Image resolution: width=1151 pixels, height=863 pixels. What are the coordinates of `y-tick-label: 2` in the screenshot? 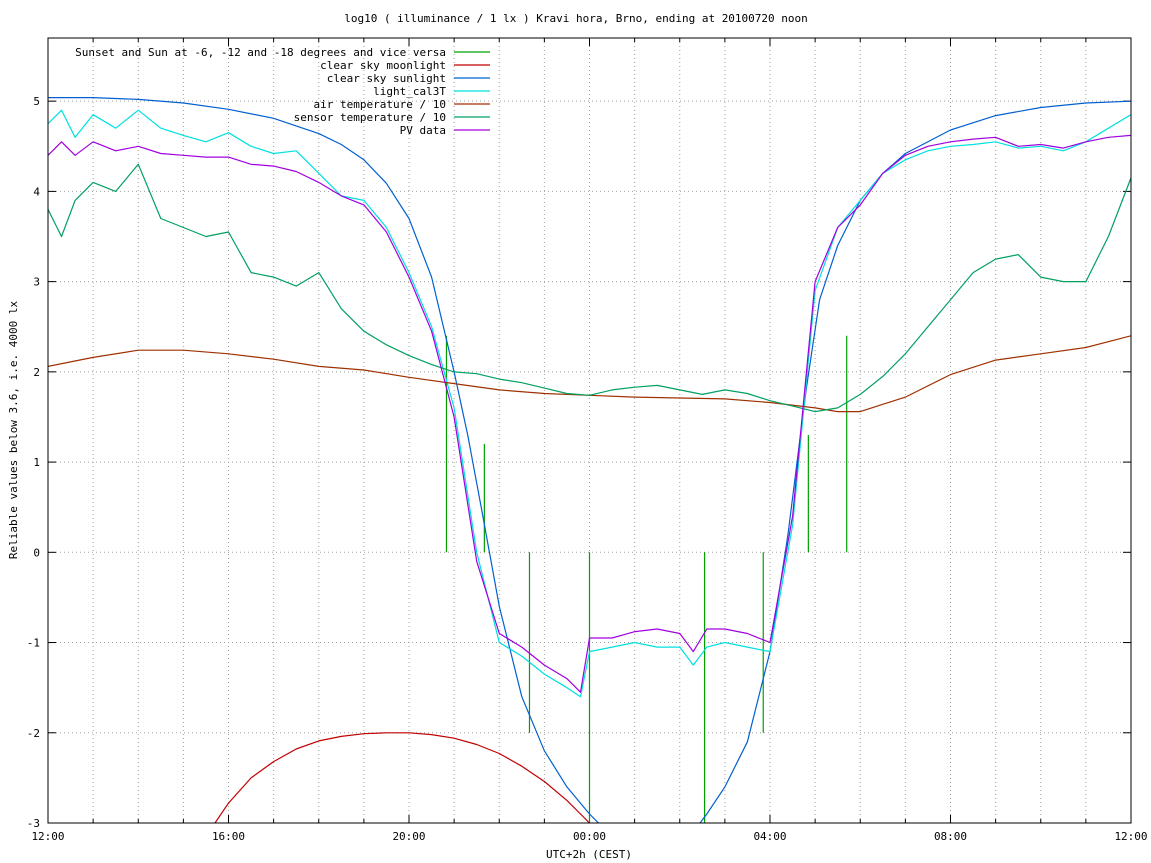 It's located at (36, 372).